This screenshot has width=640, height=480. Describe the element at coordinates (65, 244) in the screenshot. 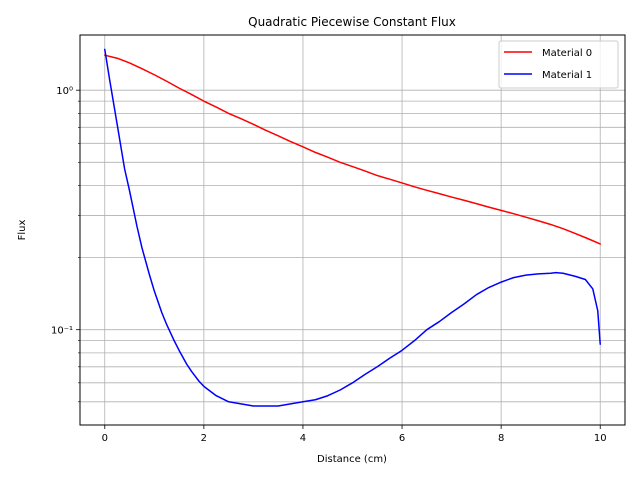

I see `y-axis-ticks: 10⁻¹ 10⁰` at that location.